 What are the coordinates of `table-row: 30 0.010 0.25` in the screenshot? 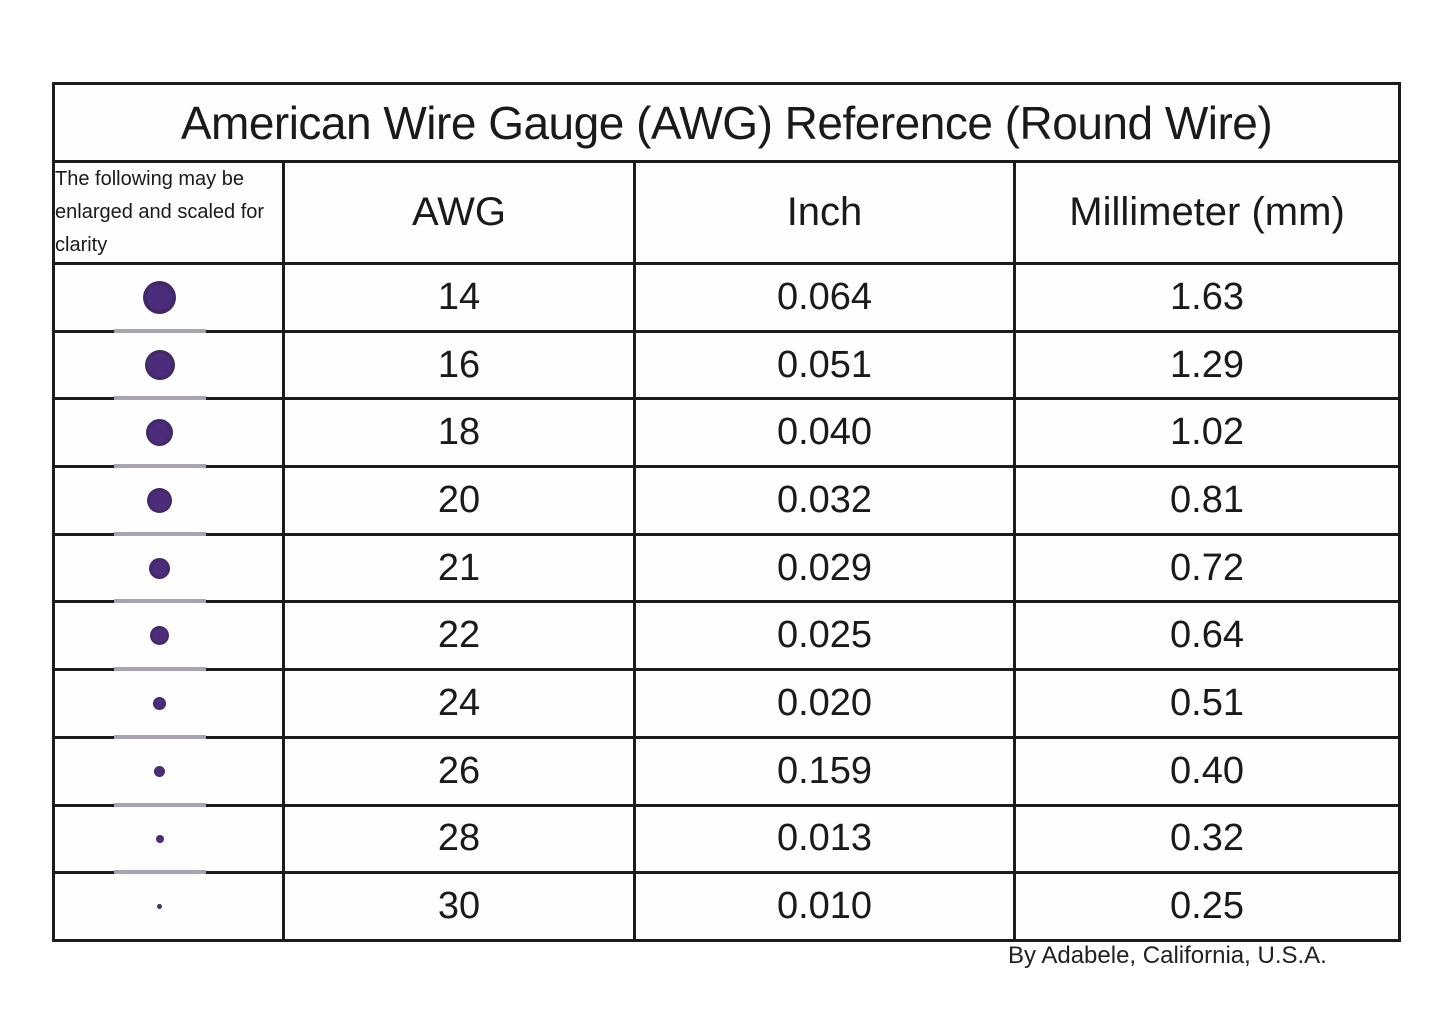 It's located at (727, 906).